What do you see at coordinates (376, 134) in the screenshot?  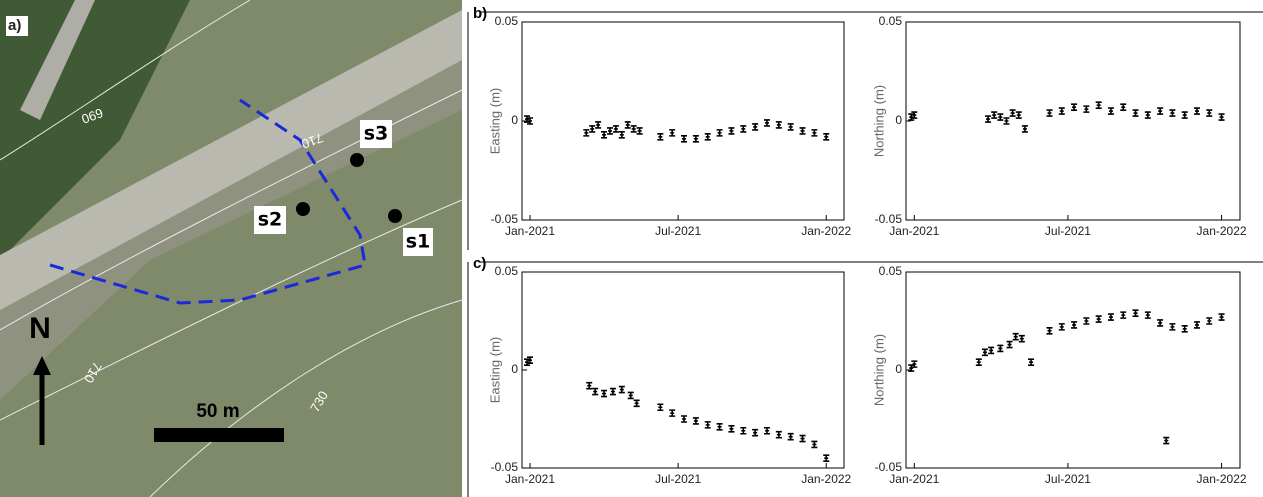 I see `site-label: s3` at bounding box center [376, 134].